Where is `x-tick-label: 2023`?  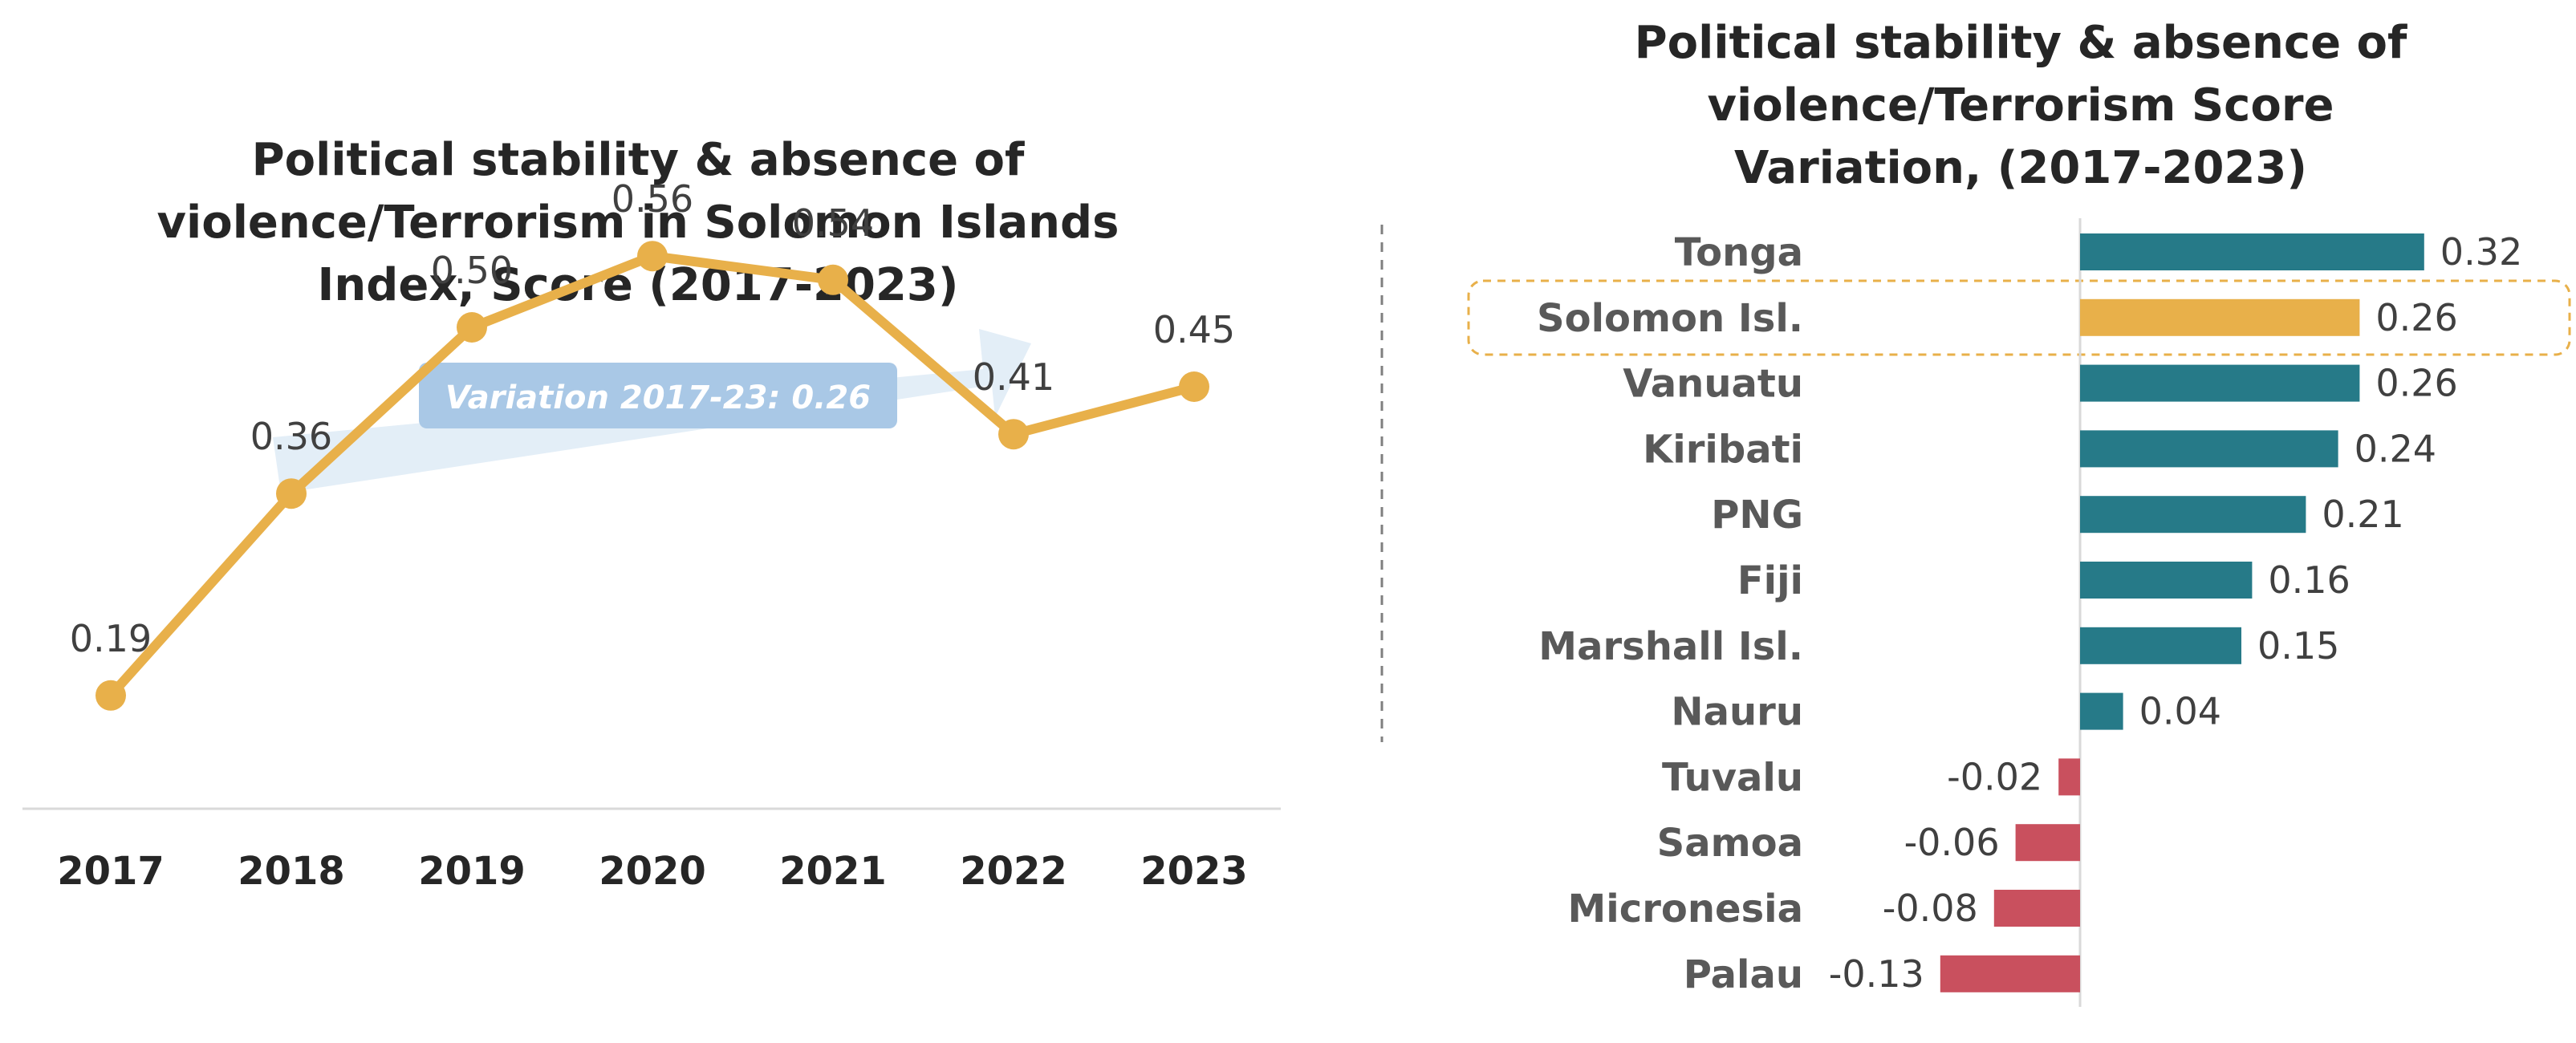 x-tick-label: 2023 is located at coordinates (1194, 871).